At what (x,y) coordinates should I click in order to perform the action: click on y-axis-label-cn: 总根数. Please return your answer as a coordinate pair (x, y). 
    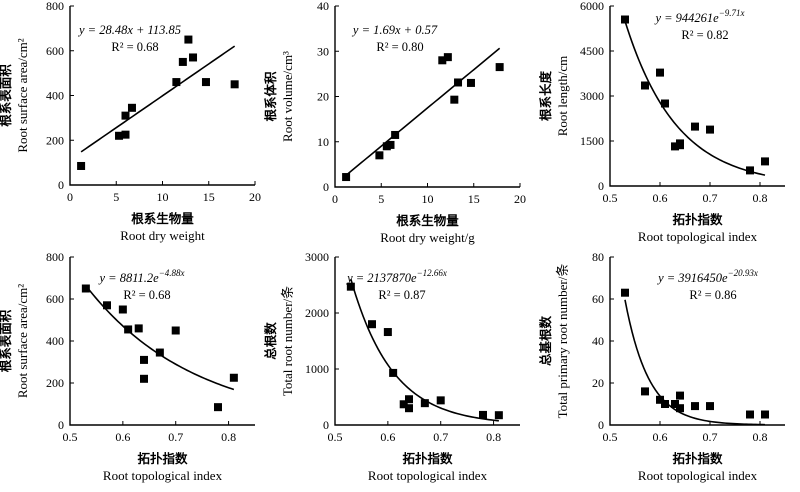
    Looking at the image, I should click on (270, 341).